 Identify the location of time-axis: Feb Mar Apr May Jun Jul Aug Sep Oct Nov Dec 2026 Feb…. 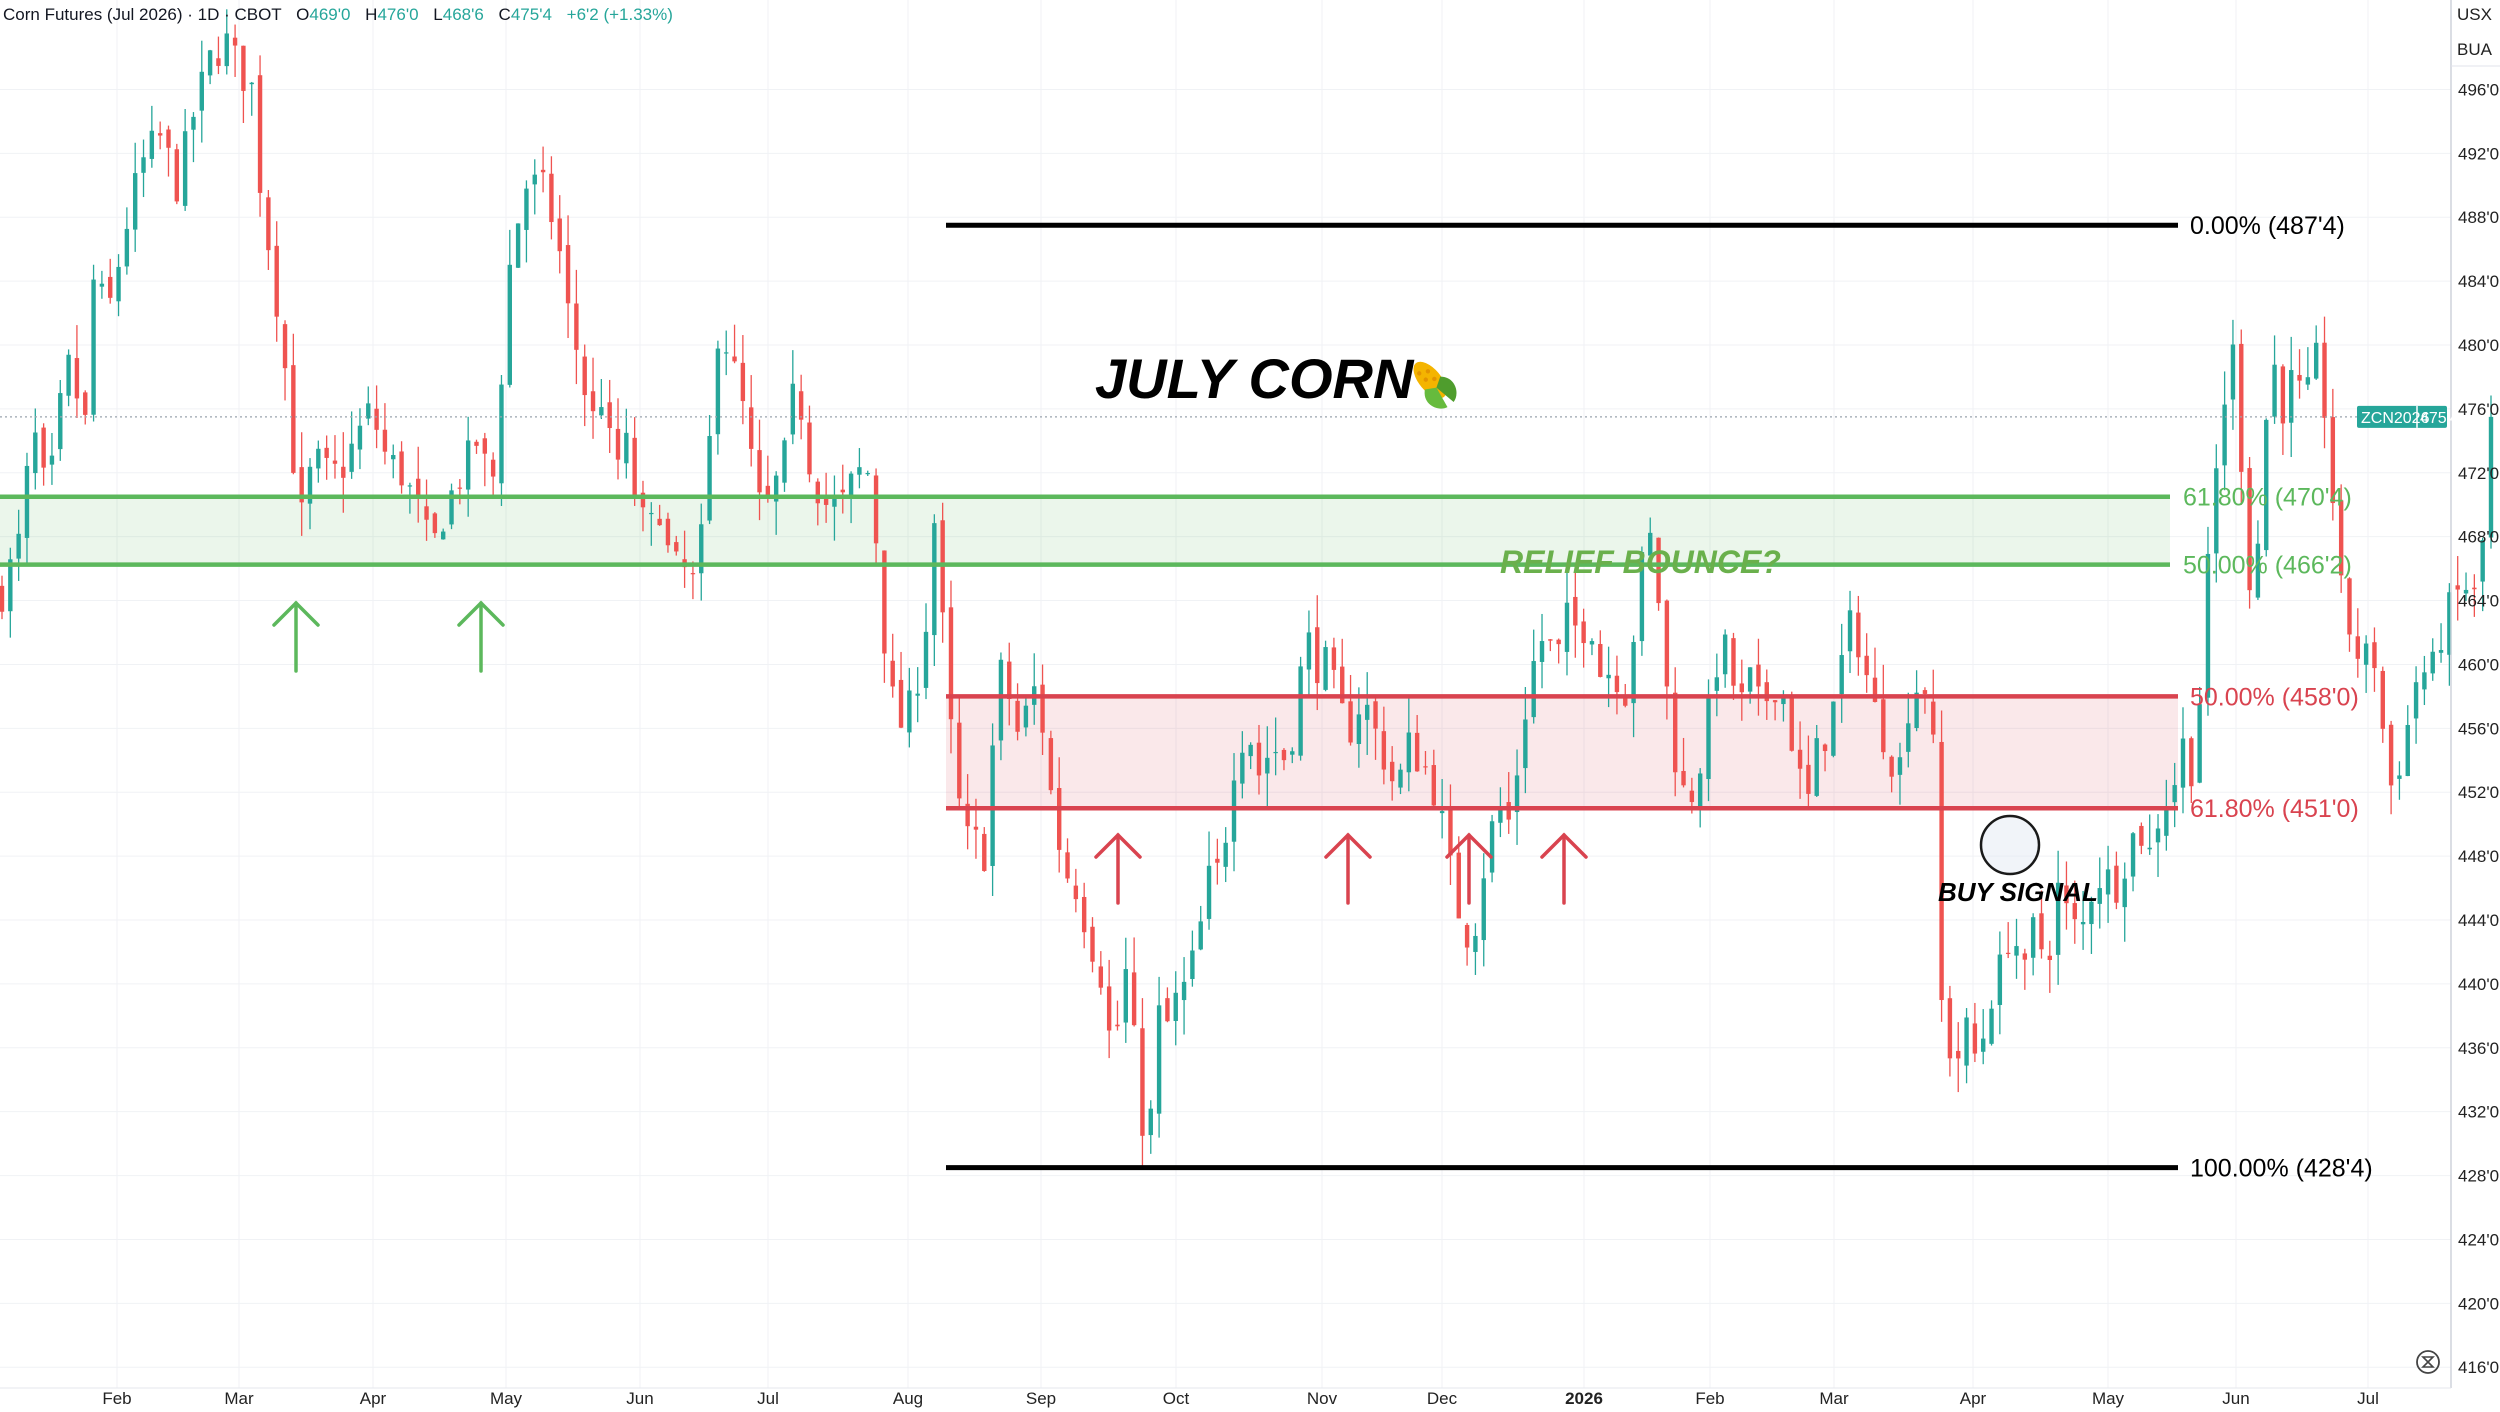
(1240, 1398).